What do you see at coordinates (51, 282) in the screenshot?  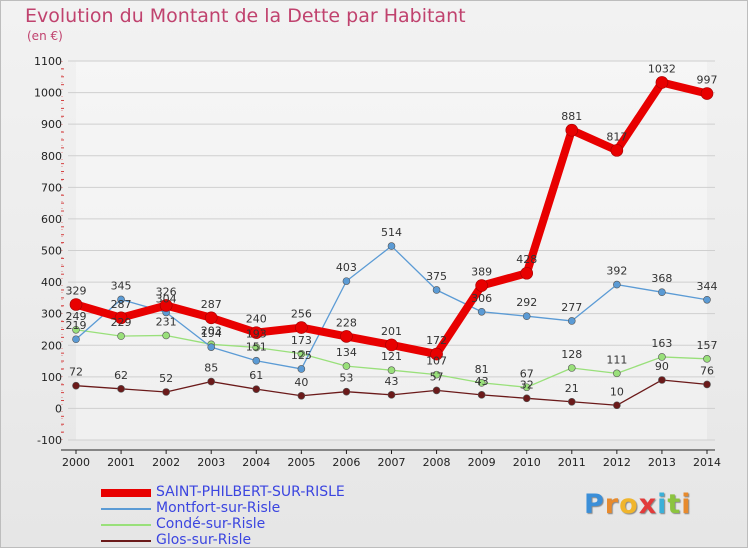 I see `y-tick-label: 400` at bounding box center [51, 282].